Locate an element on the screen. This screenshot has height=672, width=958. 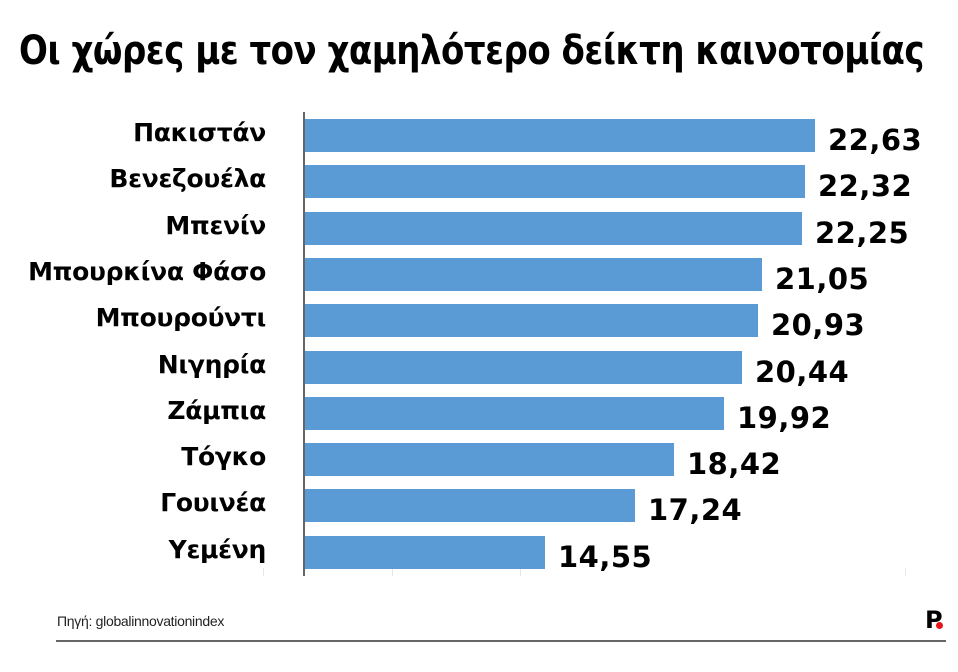
value-label: 14,55 is located at coordinates (605, 557).